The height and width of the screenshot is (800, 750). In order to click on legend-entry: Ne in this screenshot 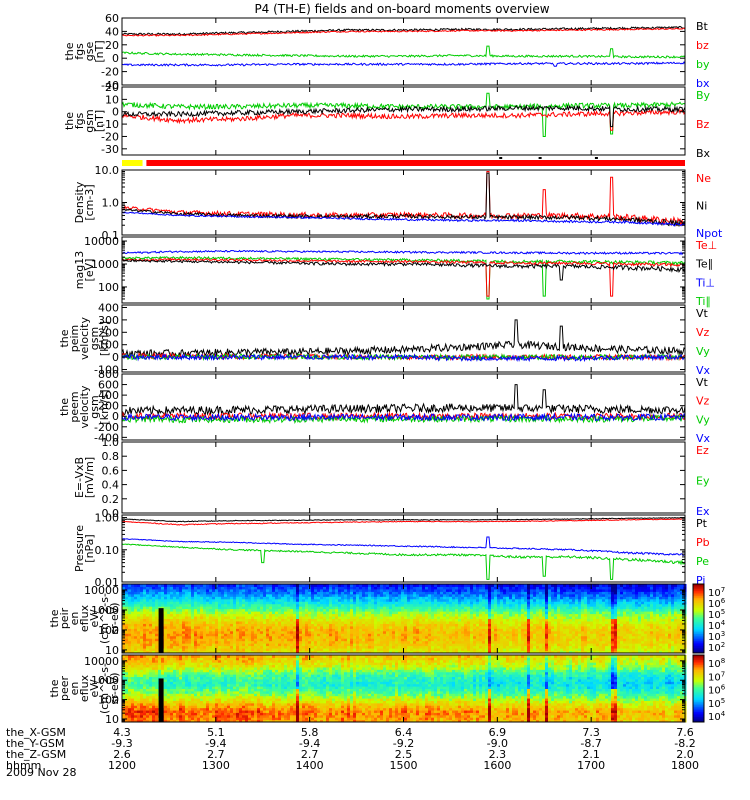, I will do `click(703, 178)`.